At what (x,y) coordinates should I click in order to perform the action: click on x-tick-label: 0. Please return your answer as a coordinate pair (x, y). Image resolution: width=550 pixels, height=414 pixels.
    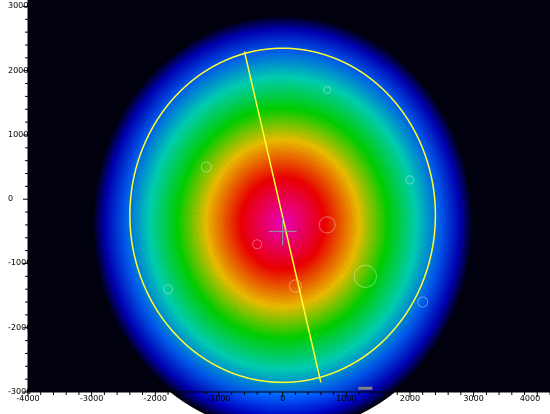
    Looking at the image, I should click on (283, 398).